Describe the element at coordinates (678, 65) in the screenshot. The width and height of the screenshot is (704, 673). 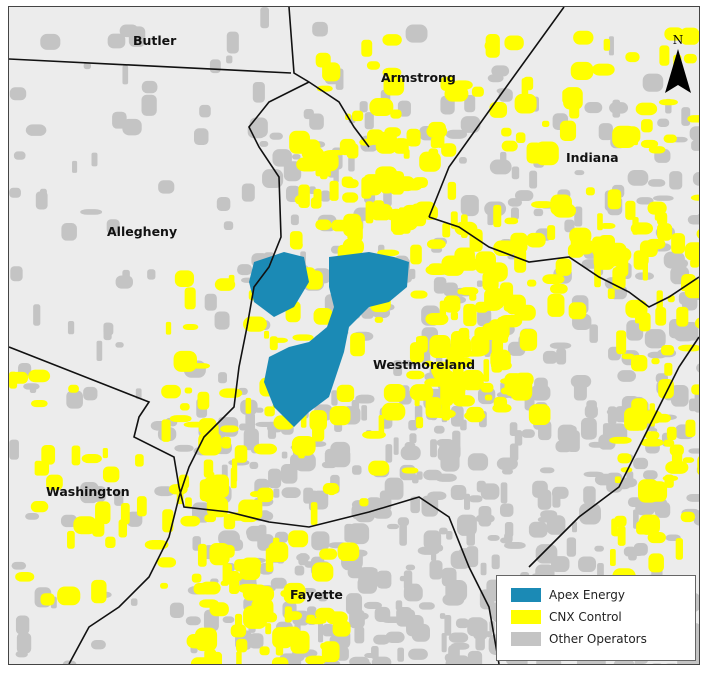
I see `north-arrow: N` at that location.